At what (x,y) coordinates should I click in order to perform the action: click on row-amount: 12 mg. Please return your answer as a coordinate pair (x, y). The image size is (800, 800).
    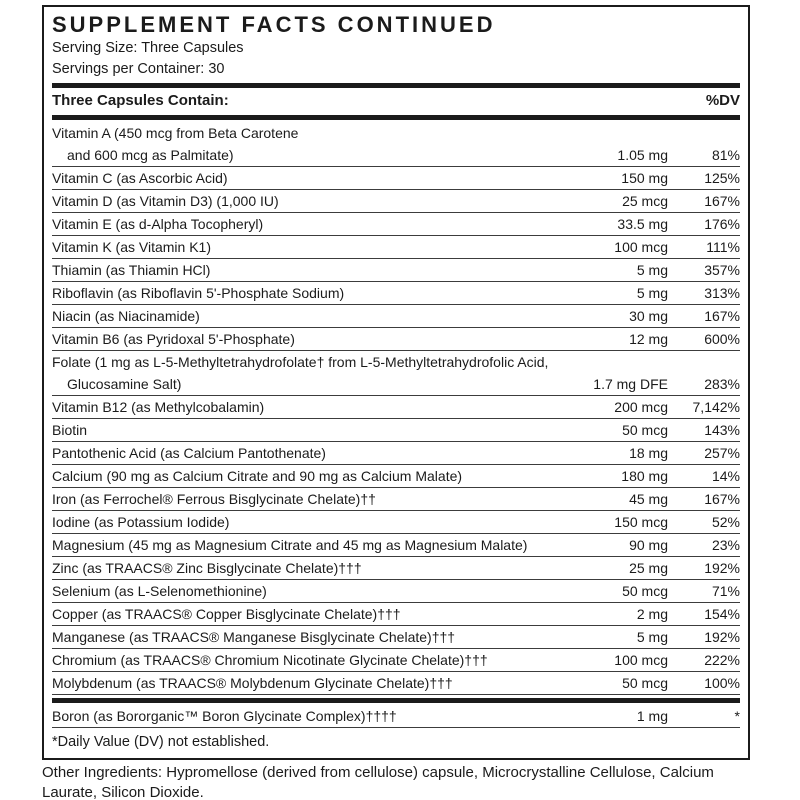
    Looking at the image, I should click on (648, 339).